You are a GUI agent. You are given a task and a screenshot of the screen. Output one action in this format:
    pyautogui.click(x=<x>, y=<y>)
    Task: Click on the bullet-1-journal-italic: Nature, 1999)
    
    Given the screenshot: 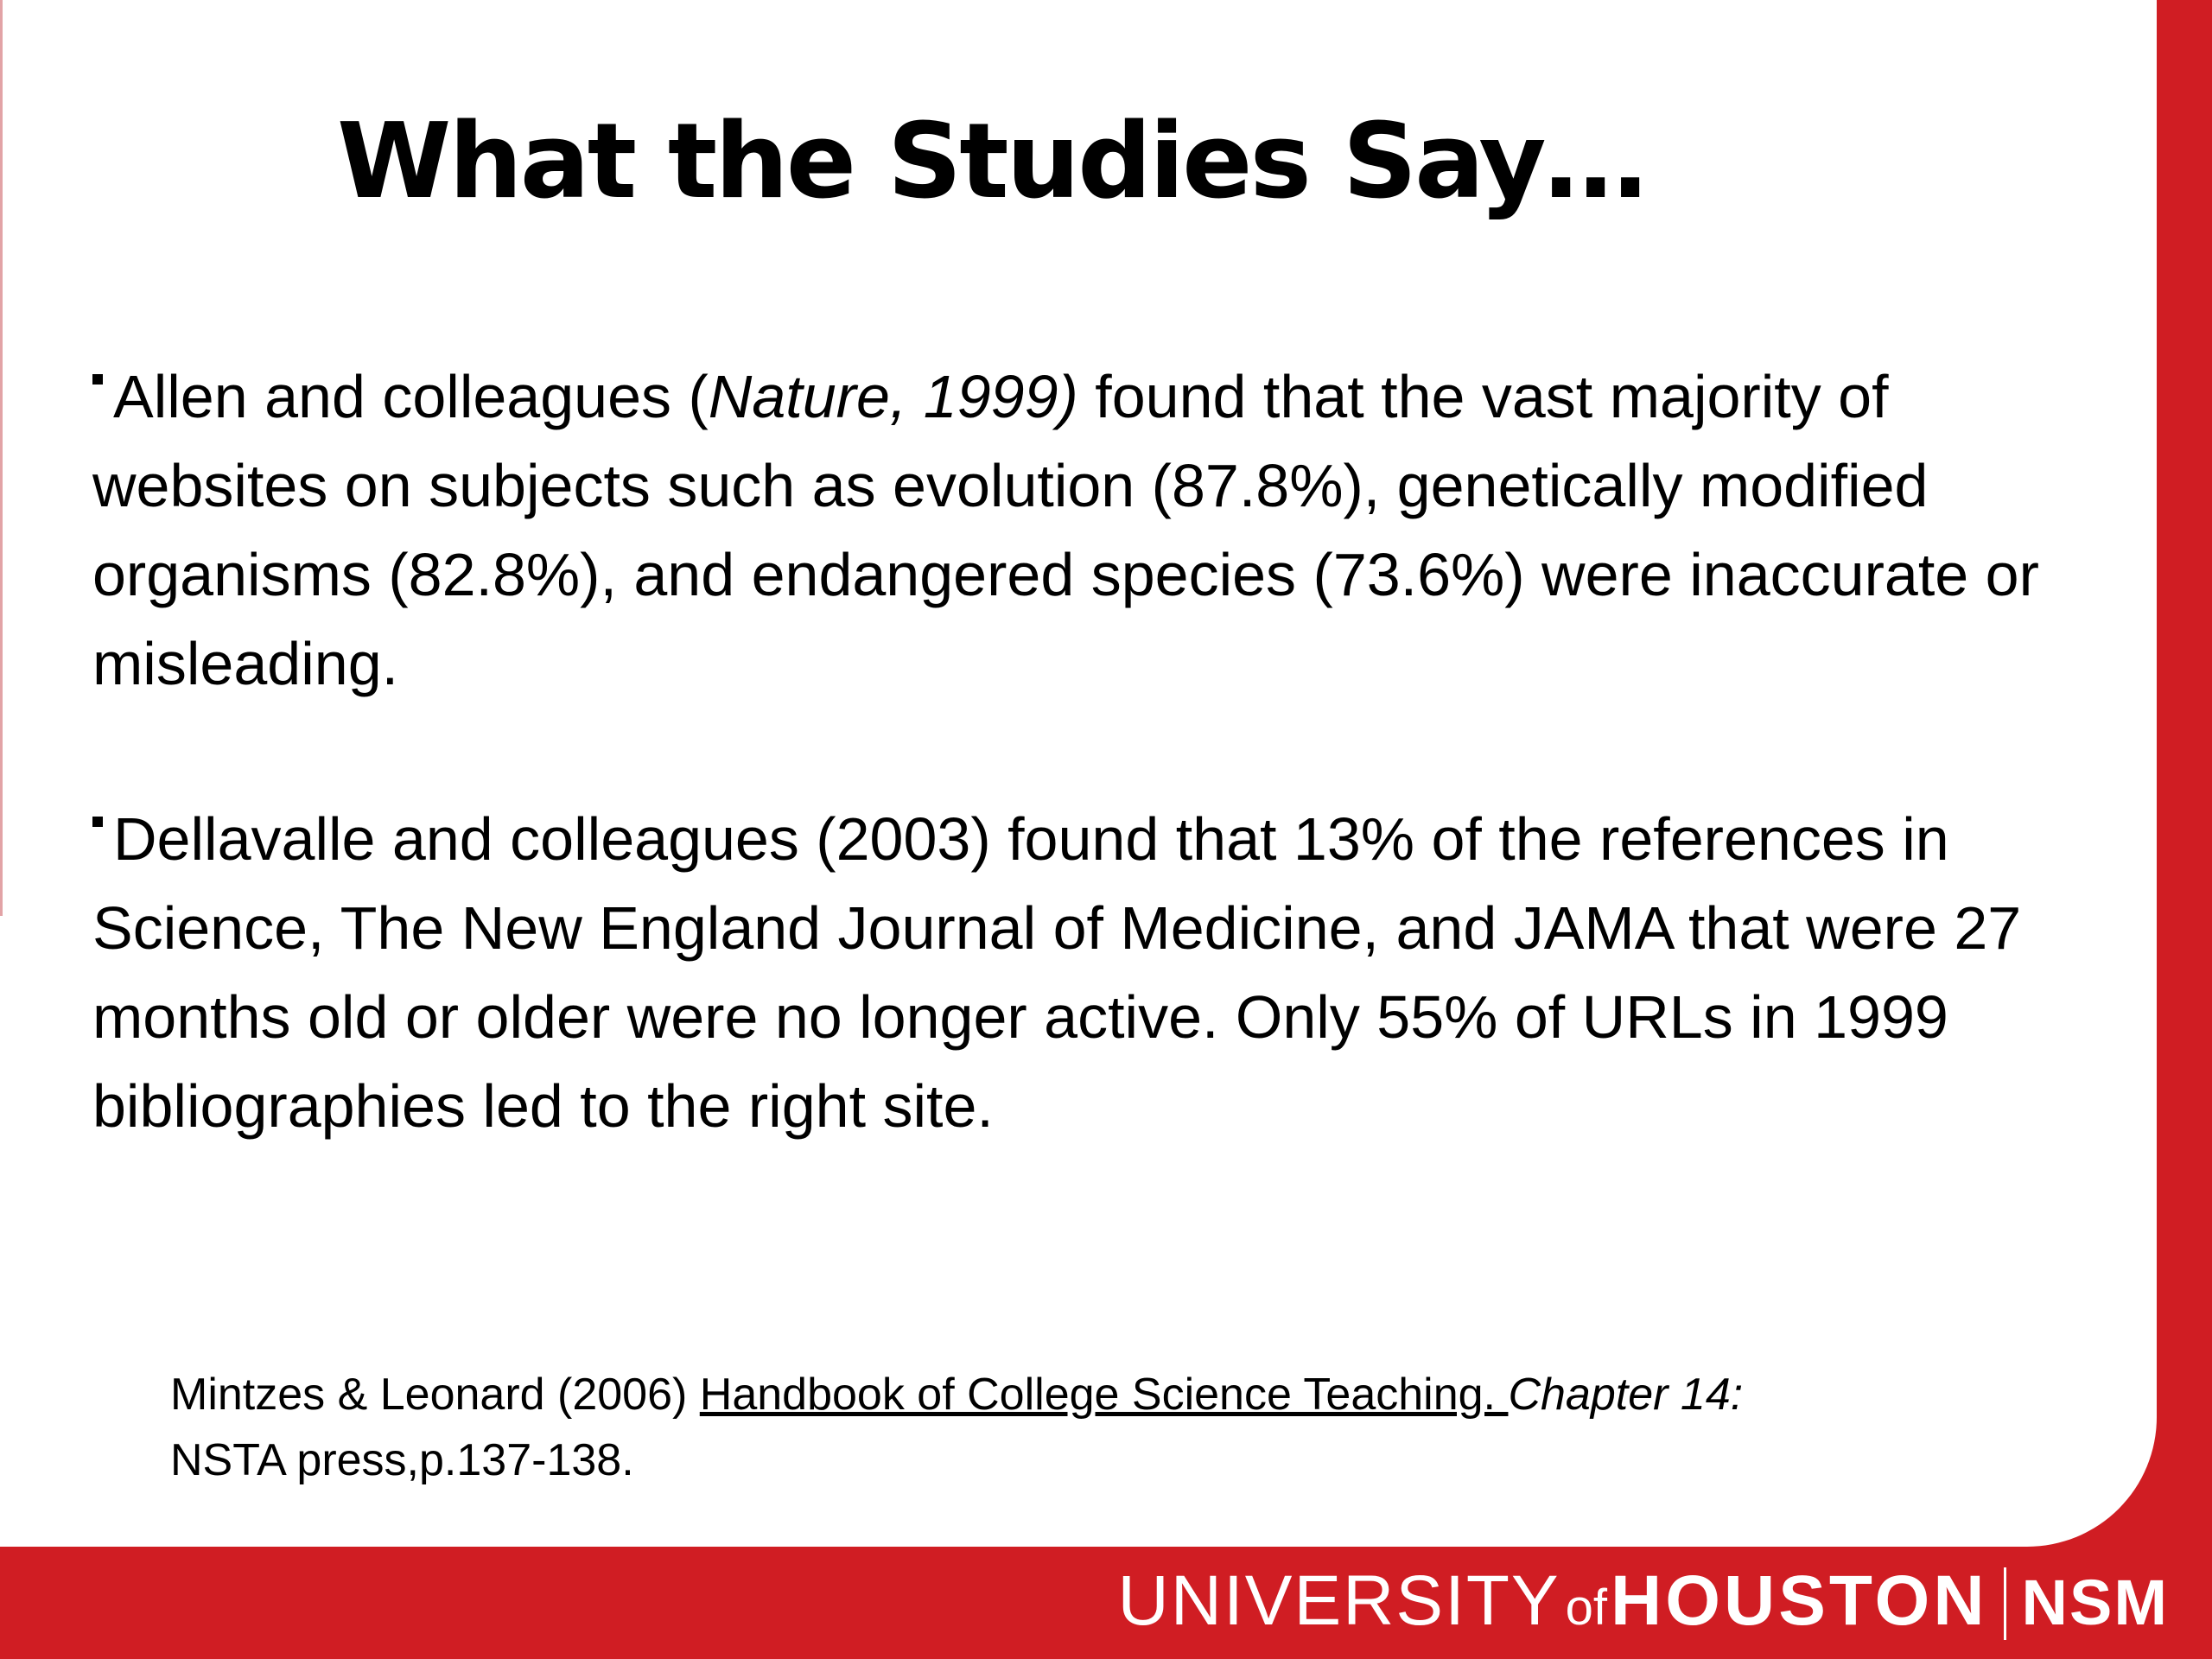 What is the action you would take?
    pyautogui.click(x=893, y=396)
    